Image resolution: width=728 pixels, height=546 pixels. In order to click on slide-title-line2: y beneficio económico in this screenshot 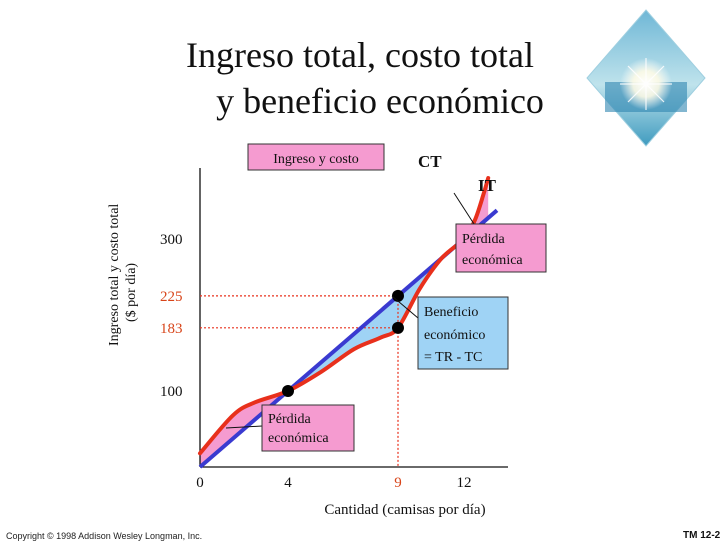, I will do `click(380, 101)`.